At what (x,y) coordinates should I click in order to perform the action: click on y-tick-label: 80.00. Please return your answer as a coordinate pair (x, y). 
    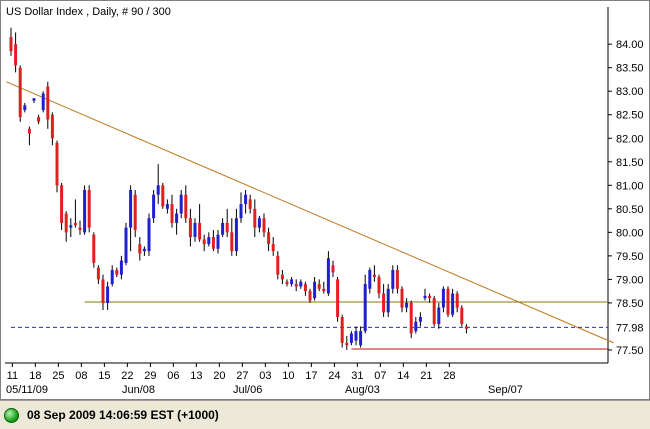
    Looking at the image, I should click on (630, 233).